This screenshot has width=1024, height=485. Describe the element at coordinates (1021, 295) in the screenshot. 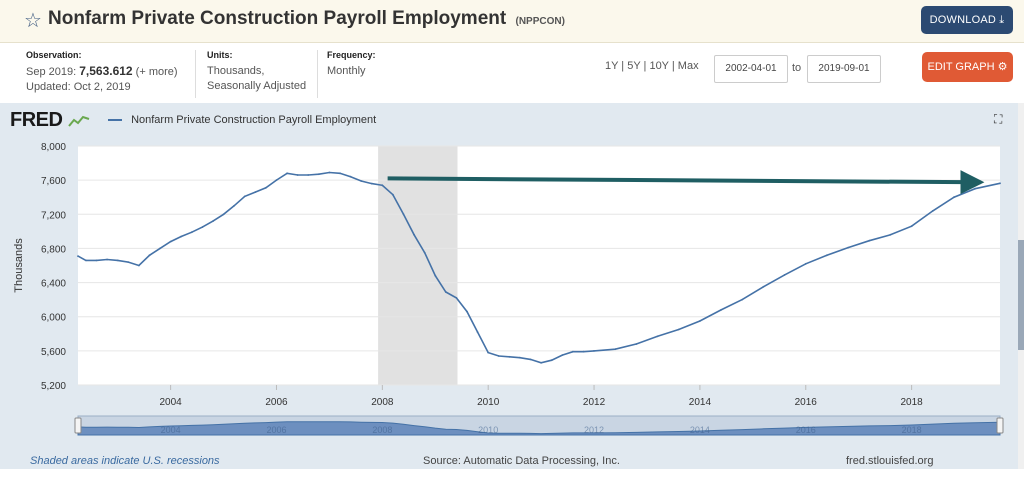

I see `scrollbar-thumb` at that location.